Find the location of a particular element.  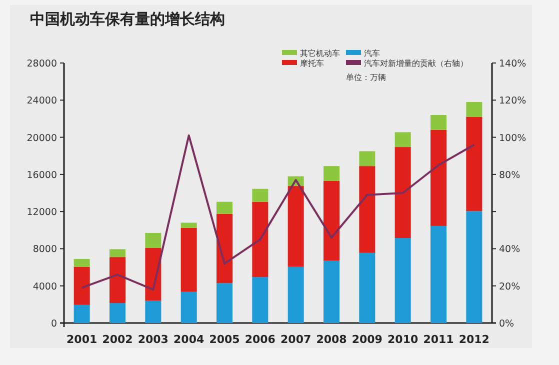

y2-tick-label: 0% is located at coordinates (506, 324).